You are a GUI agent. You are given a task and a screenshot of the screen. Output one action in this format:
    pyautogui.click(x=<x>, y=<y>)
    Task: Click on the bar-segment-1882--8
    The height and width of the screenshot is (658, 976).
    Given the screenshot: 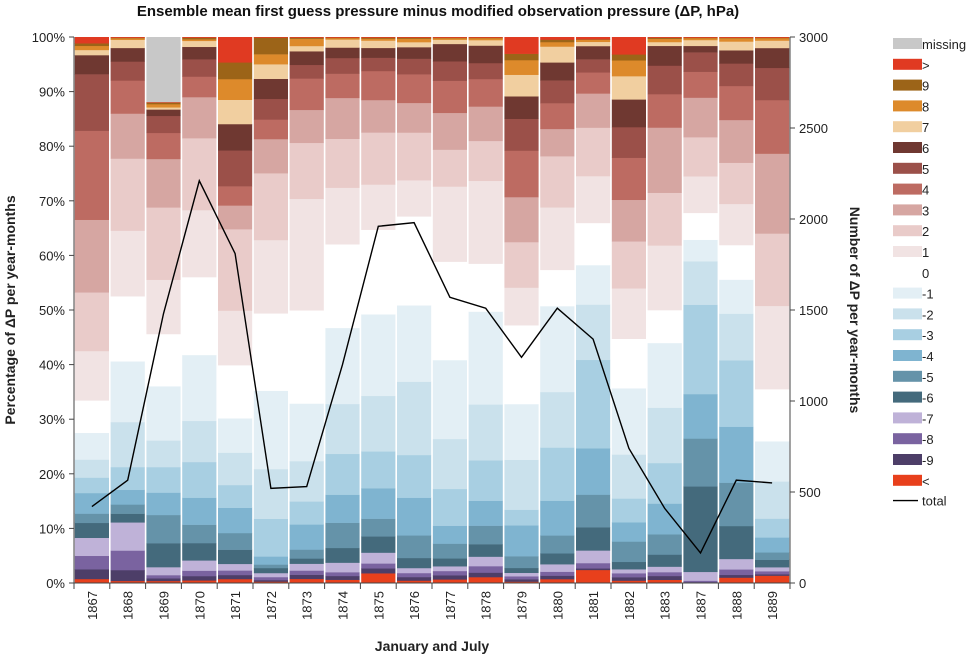 What is the action you would take?
    pyautogui.click(x=628, y=575)
    